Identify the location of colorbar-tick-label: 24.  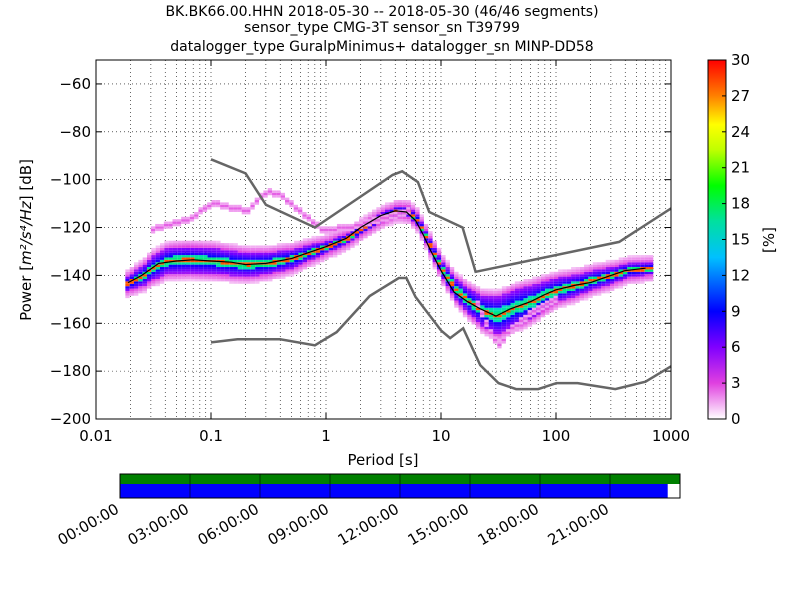
(740, 132).